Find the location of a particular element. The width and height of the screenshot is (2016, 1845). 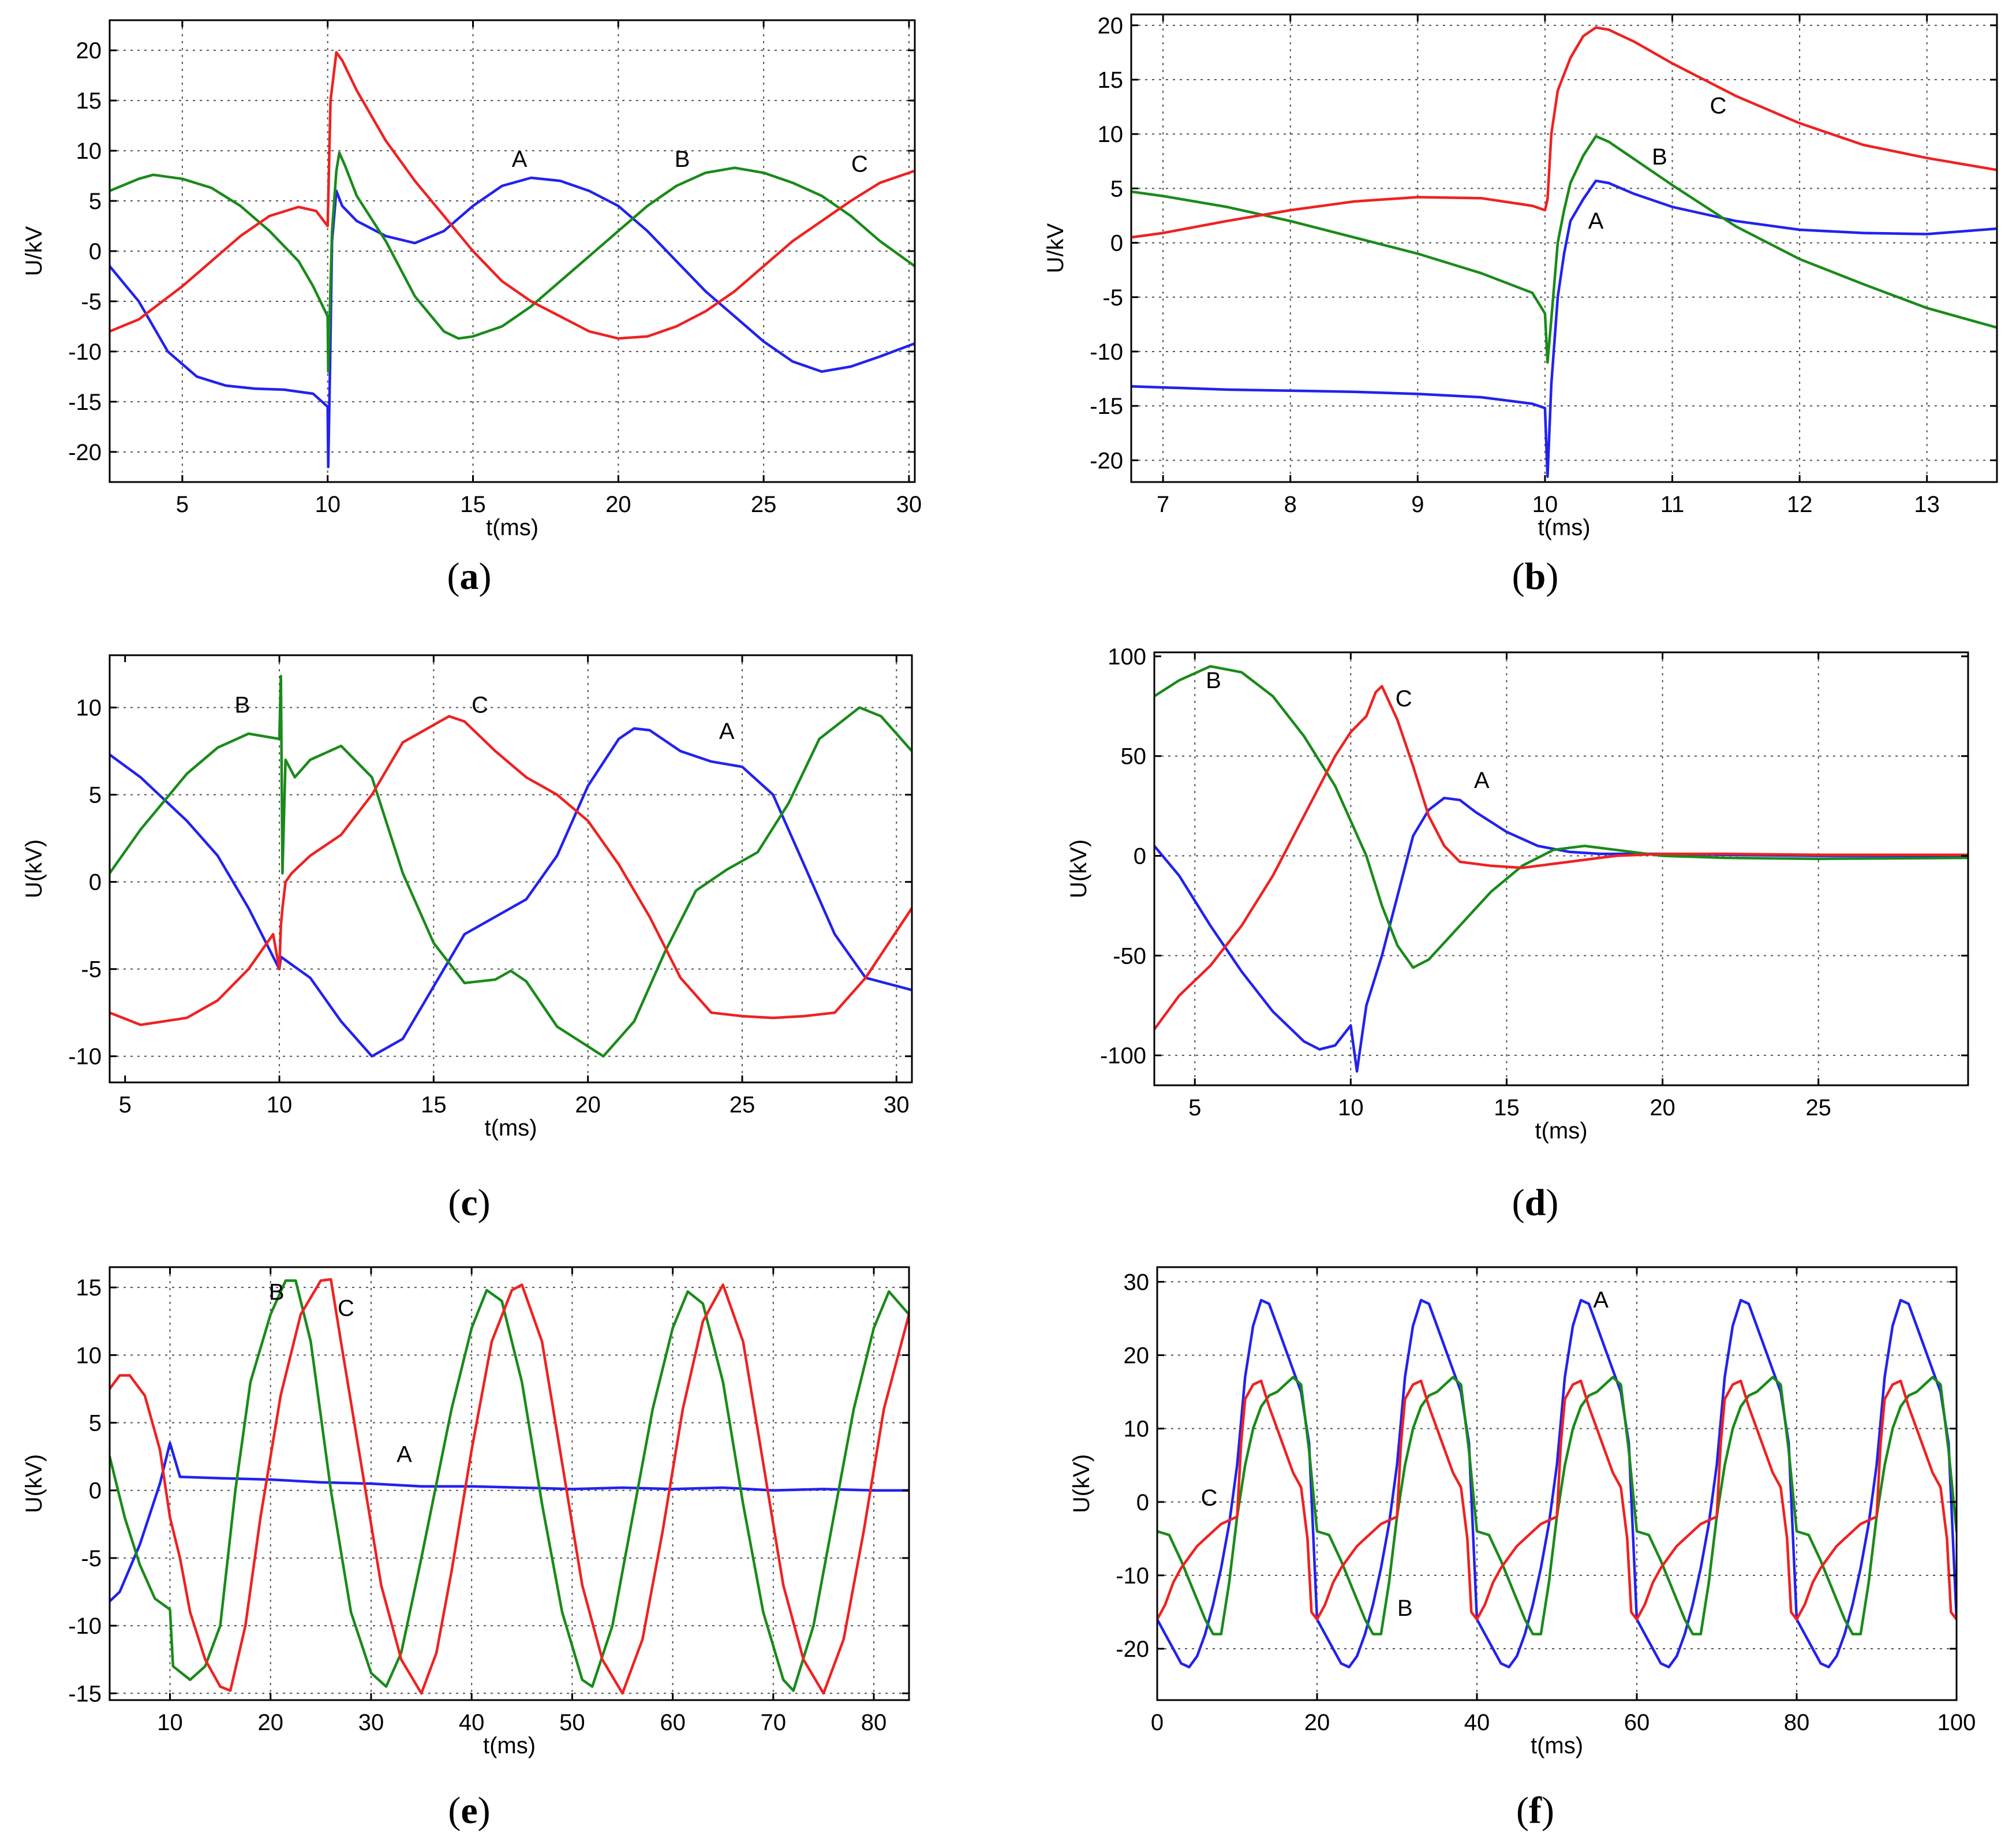

y-tick-label: 100 is located at coordinates (1127, 657).